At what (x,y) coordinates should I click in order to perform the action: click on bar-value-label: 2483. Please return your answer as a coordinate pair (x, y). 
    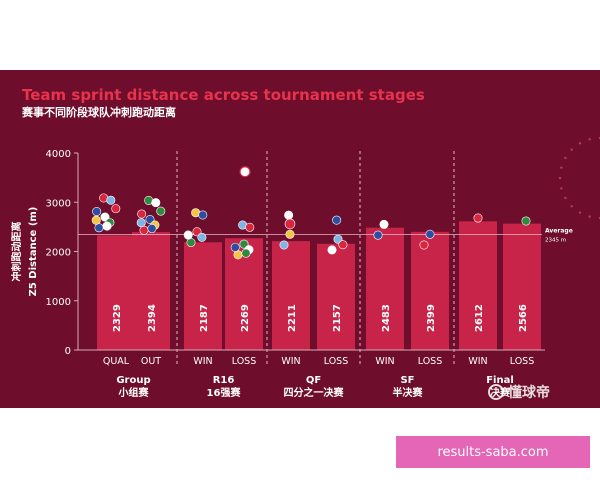
    Looking at the image, I should click on (386, 318).